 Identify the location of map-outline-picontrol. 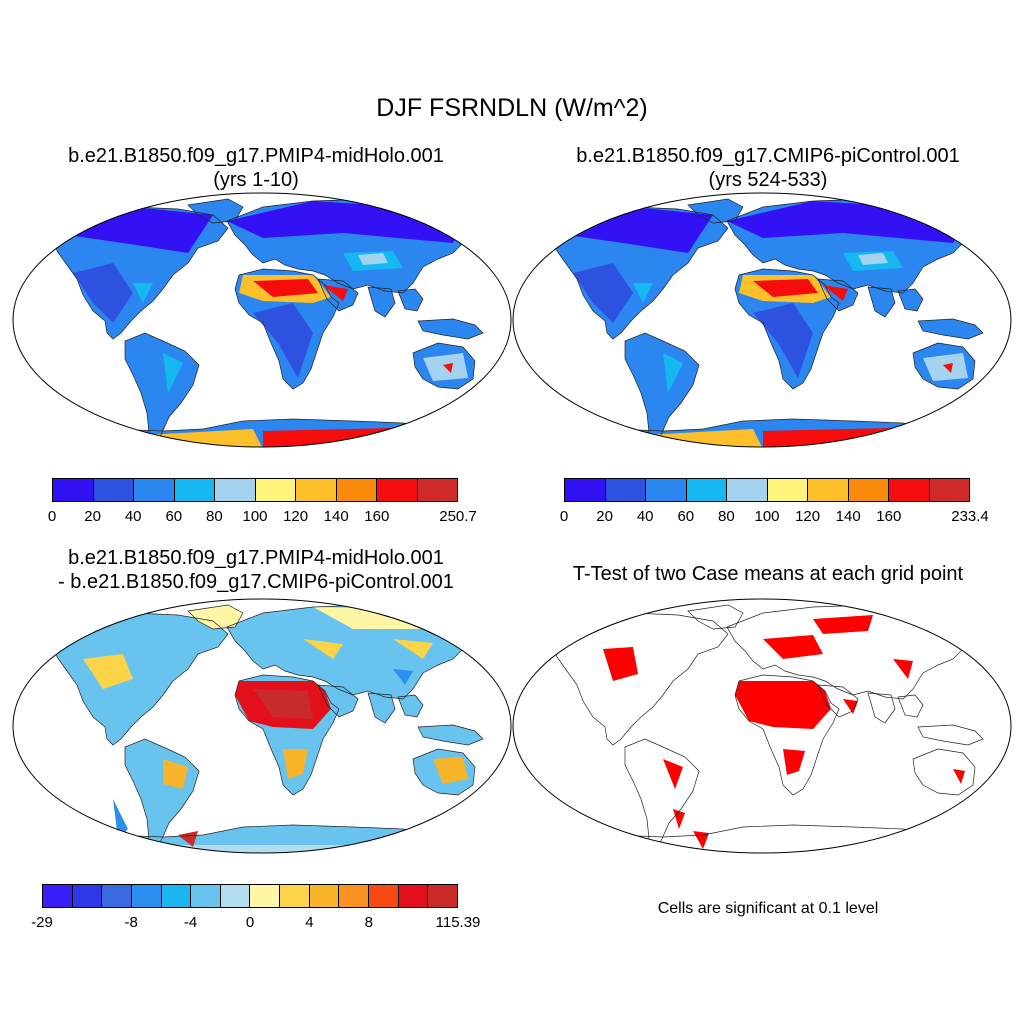
(762, 320).